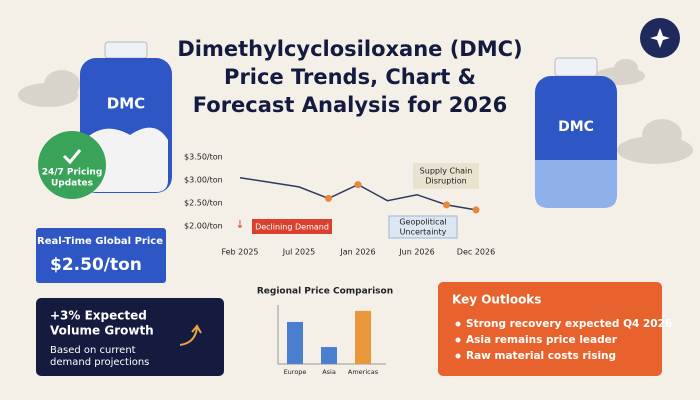  Describe the element at coordinates (363, 372) in the screenshot. I see `x-tick-label: Americas` at that location.